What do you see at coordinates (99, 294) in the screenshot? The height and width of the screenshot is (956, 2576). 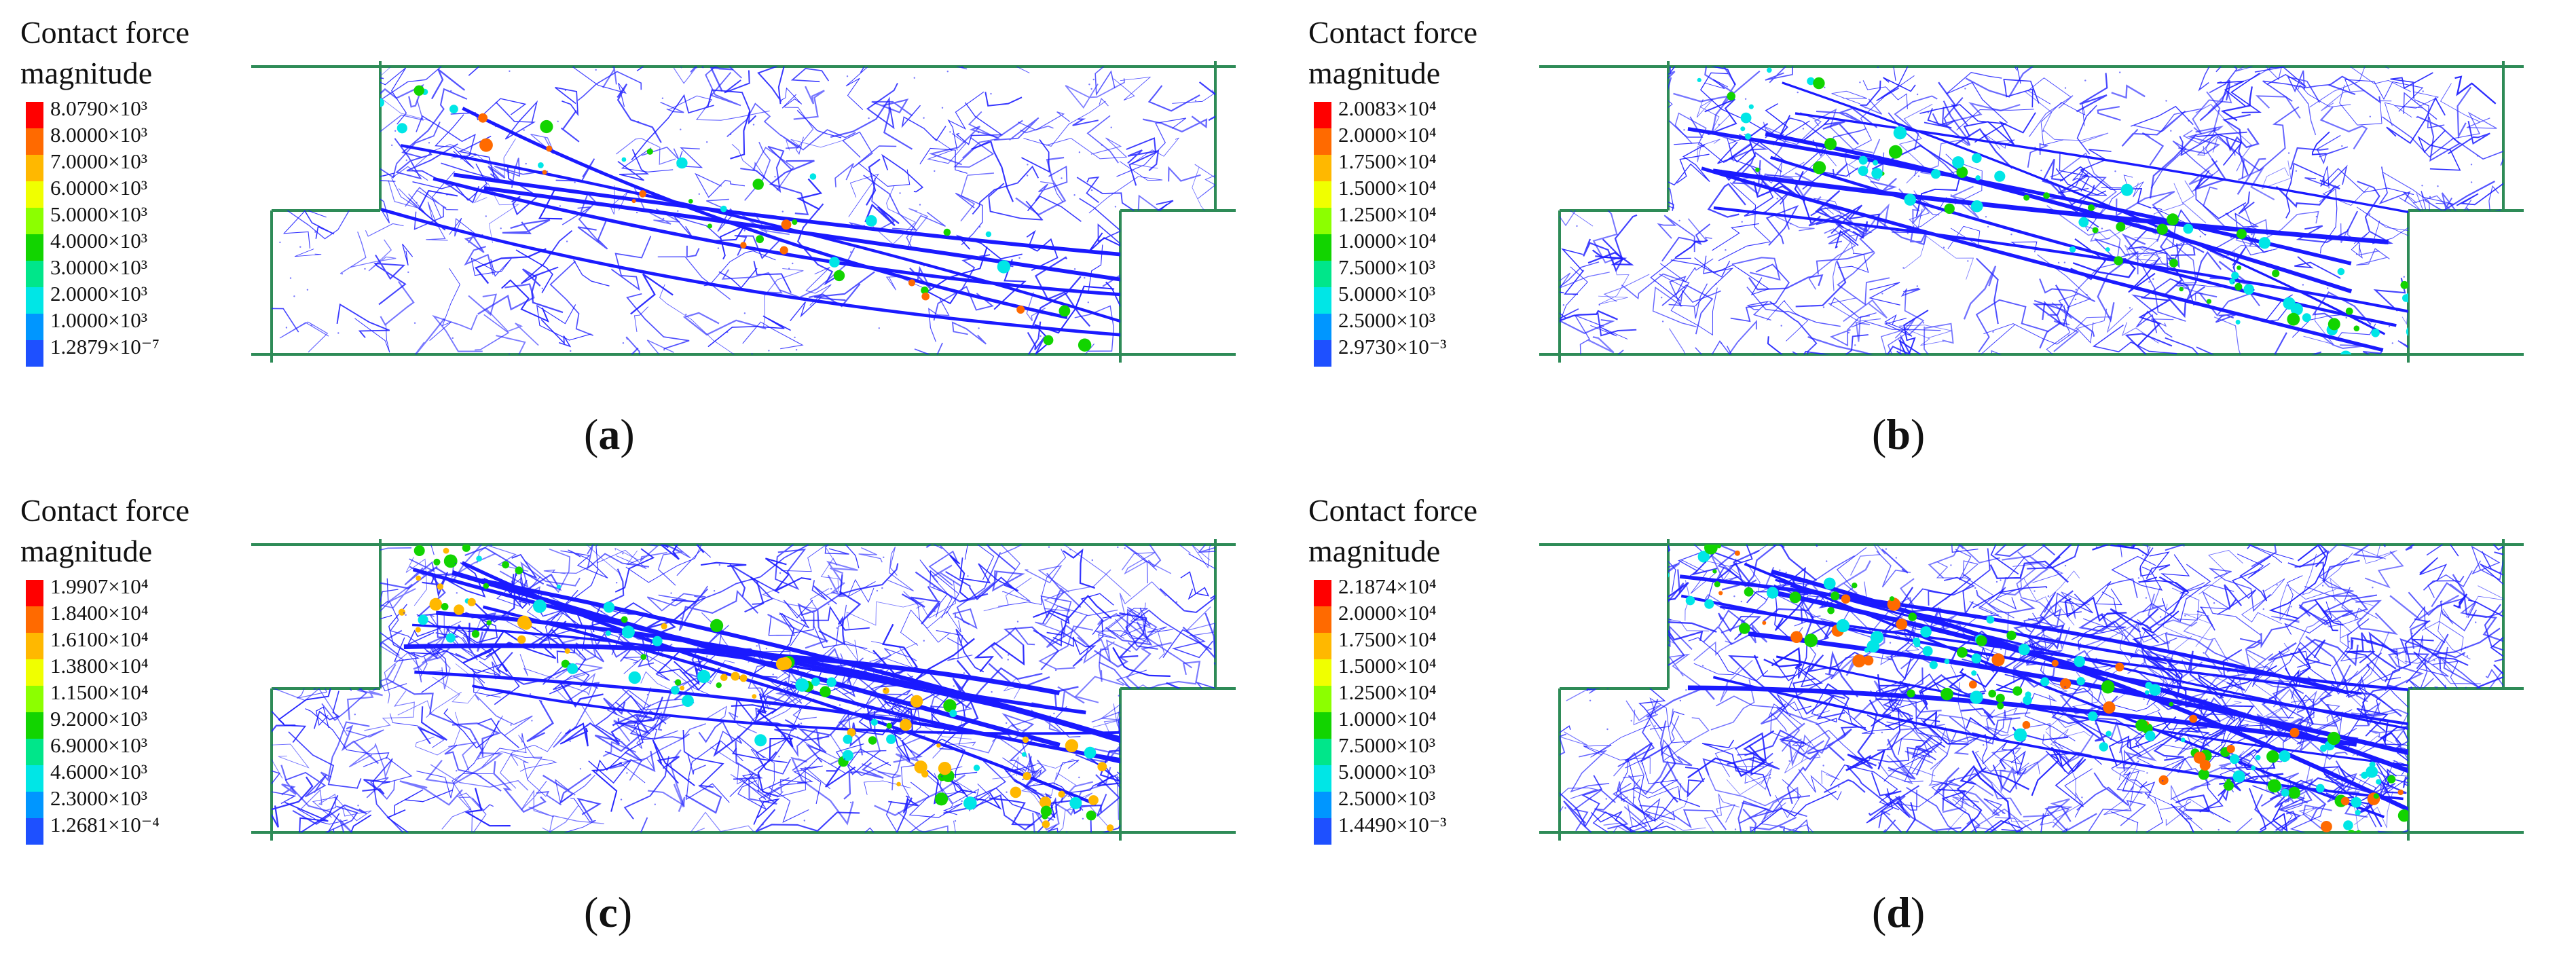 I see `legend-label: 2.0000×10³` at bounding box center [99, 294].